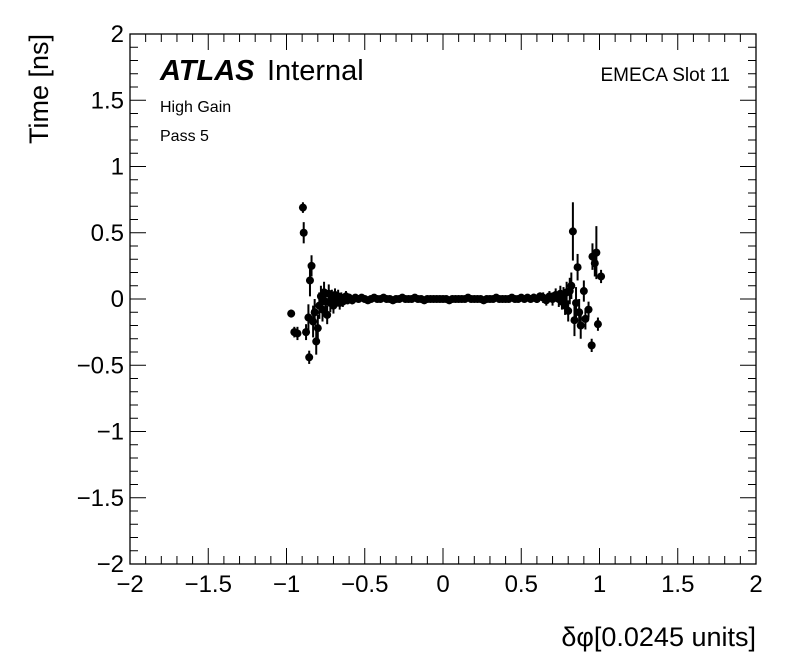  What do you see at coordinates (117, 34) in the screenshot?
I see `y-tick-label: 2` at bounding box center [117, 34].